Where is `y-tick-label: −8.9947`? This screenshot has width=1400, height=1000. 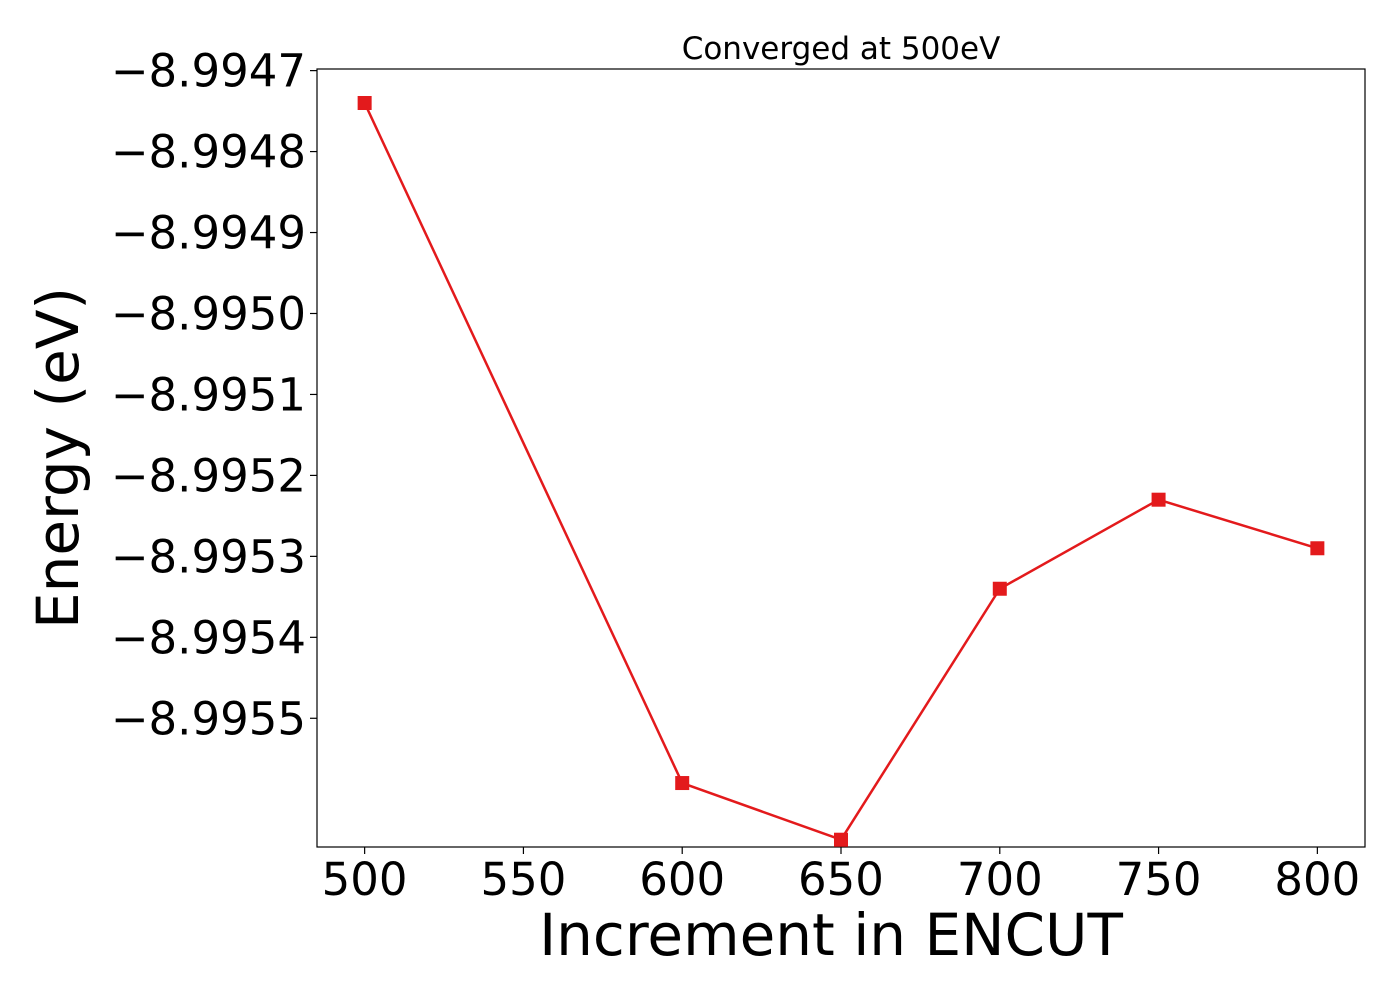 y-tick-label: −8.9947 is located at coordinates (208, 71).